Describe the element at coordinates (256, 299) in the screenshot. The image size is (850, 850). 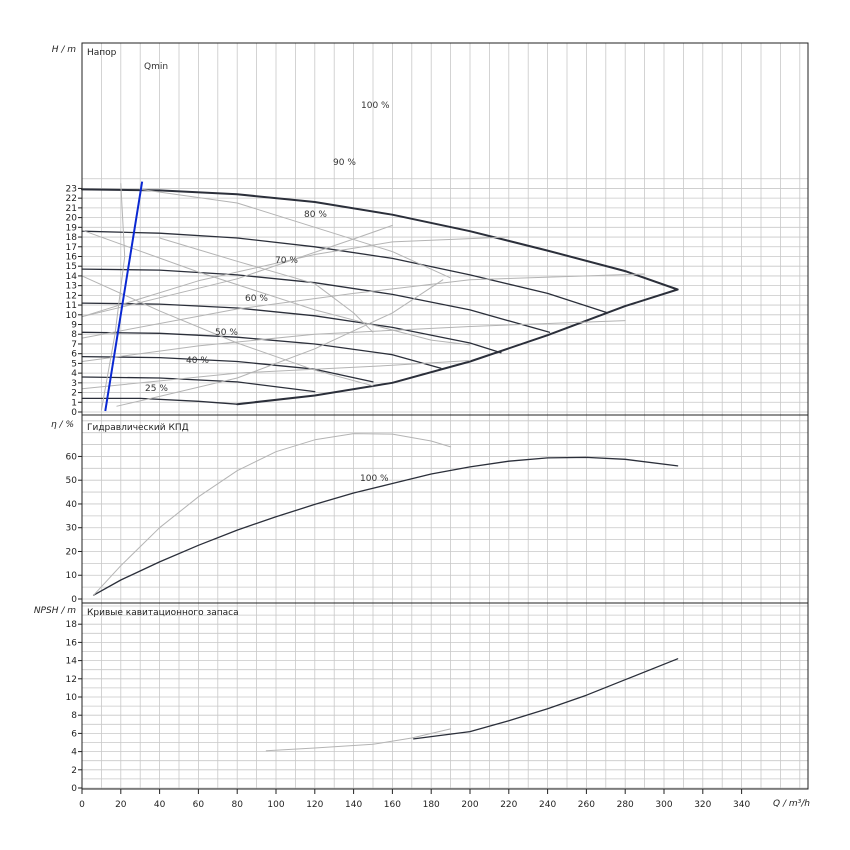
I see `curve-label-60: 60 %` at that location.